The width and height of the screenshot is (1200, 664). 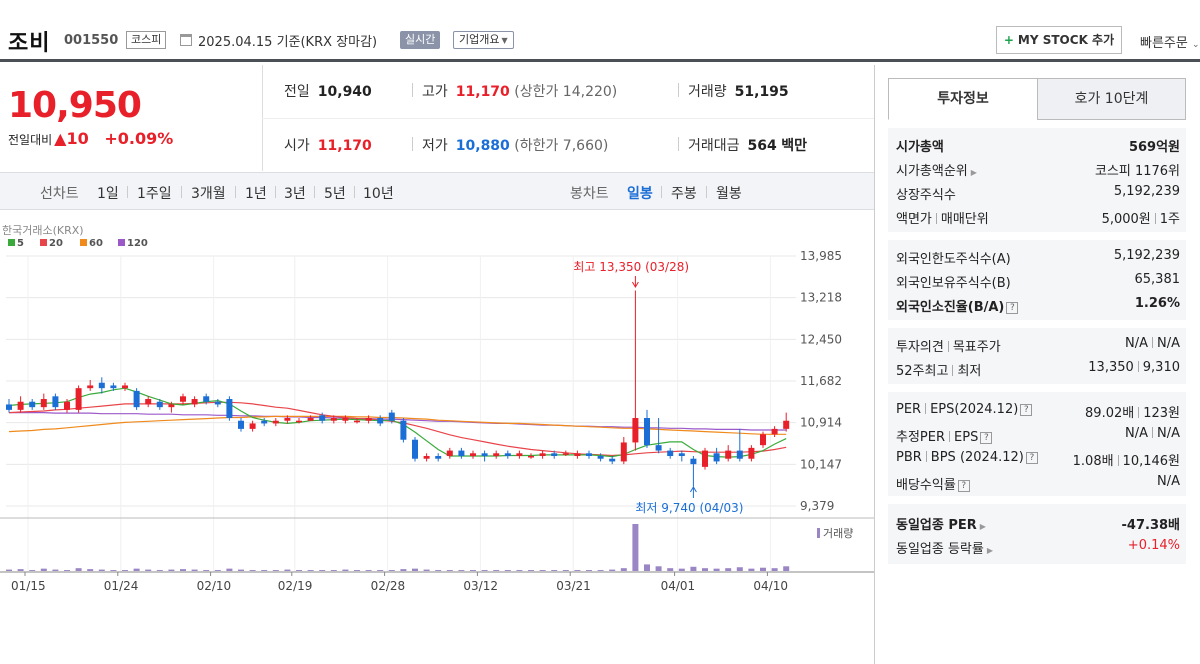 I want to click on per-value: 89.02배, so click(x=1110, y=413).